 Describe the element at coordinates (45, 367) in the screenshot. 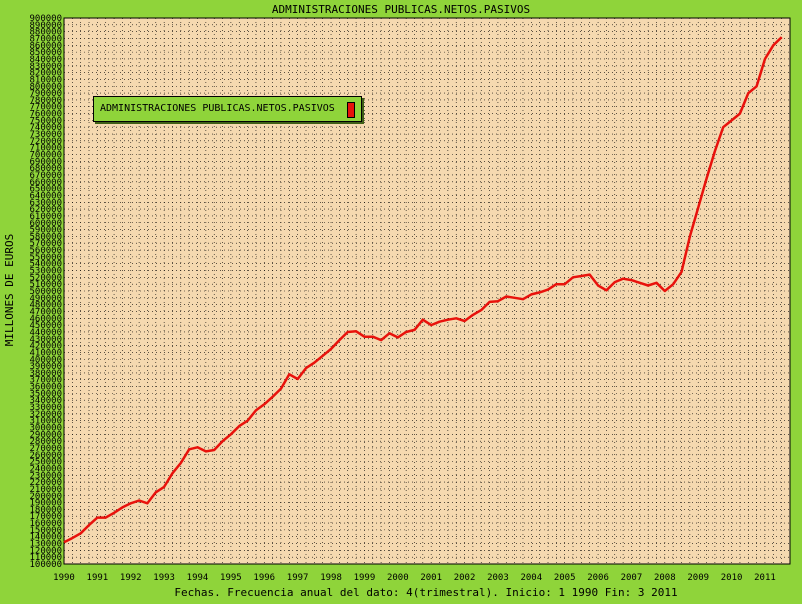

I see `y-tick-label: 390000` at that location.